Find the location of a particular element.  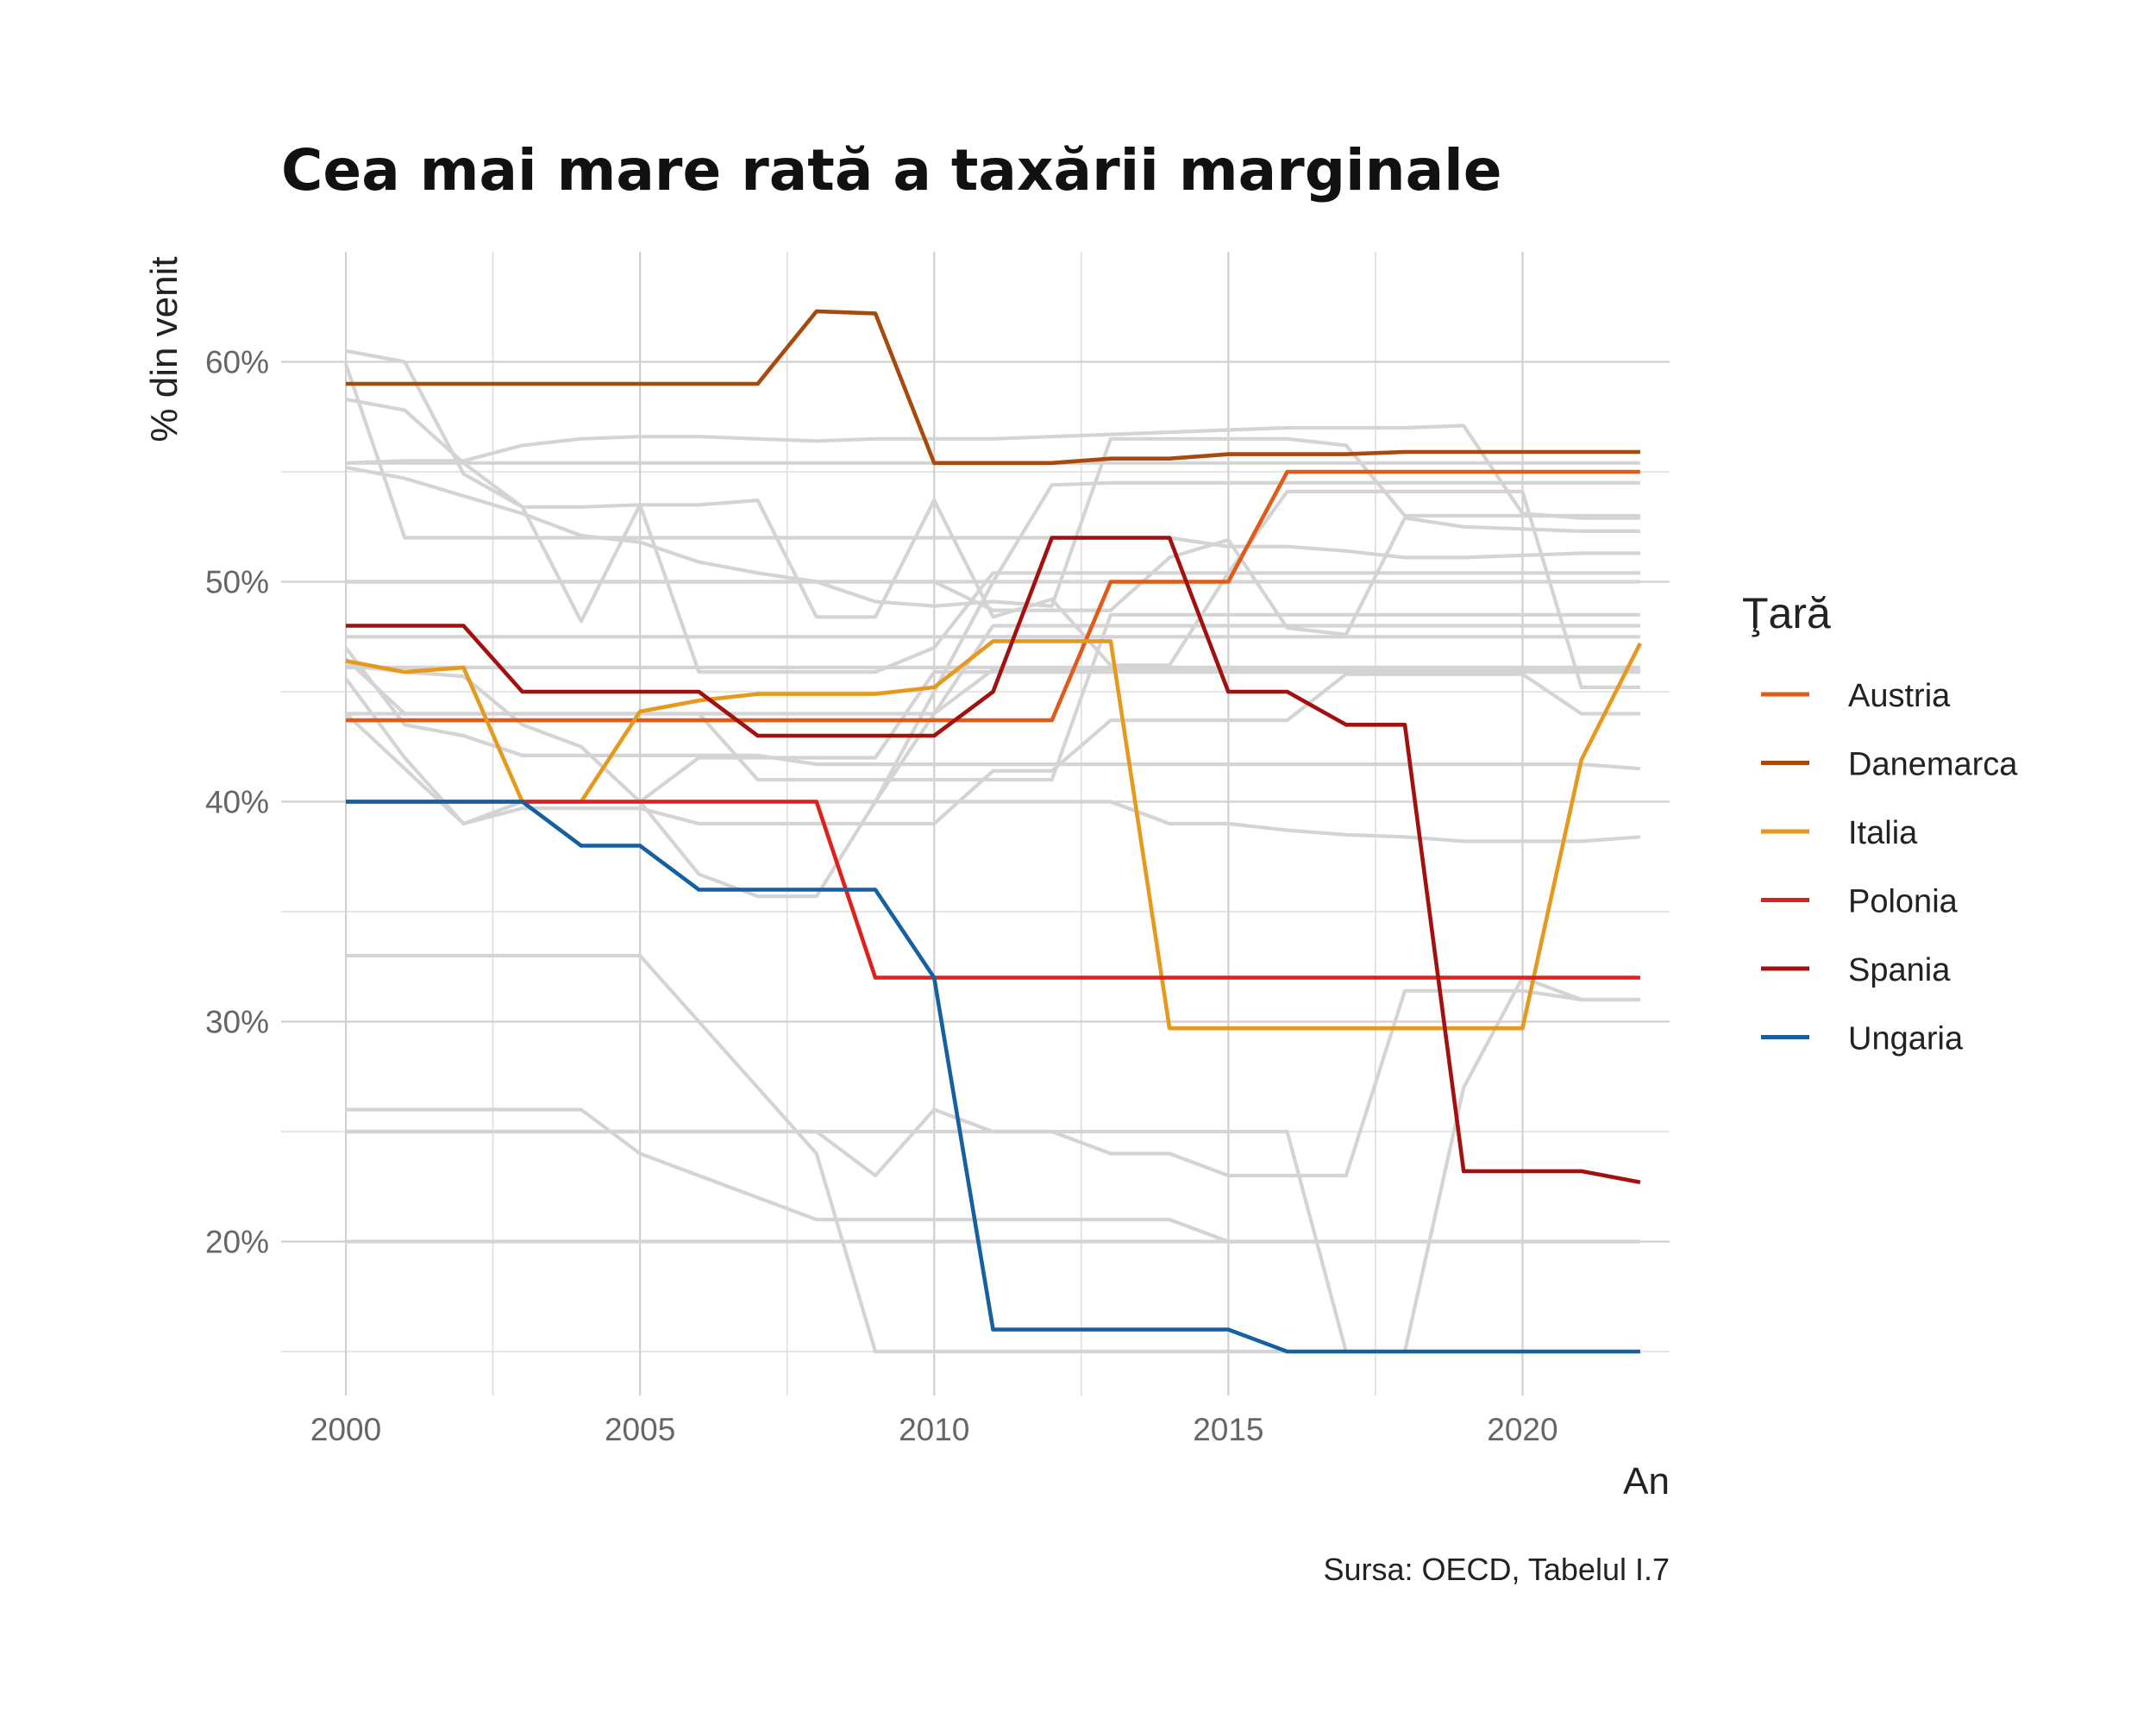

legend-label: Danemarca is located at coordinates (1933, 765).